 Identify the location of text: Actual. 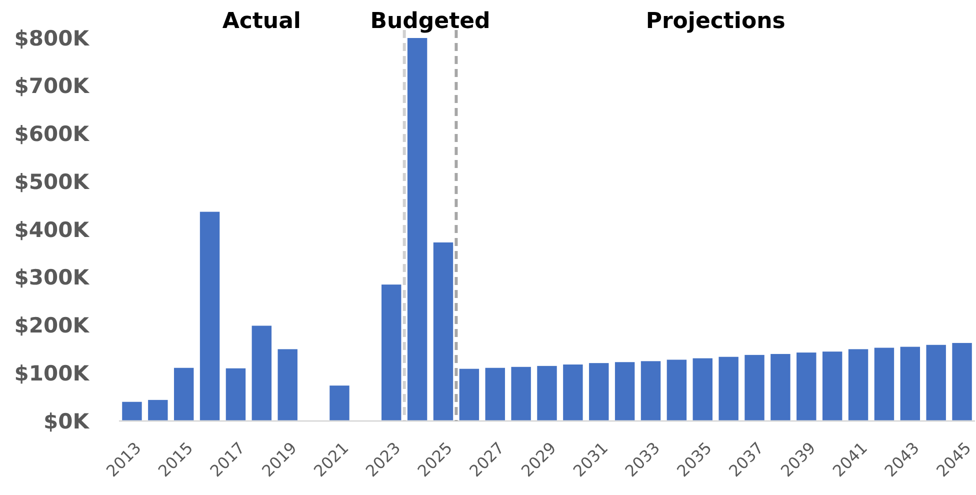
(261, 21).